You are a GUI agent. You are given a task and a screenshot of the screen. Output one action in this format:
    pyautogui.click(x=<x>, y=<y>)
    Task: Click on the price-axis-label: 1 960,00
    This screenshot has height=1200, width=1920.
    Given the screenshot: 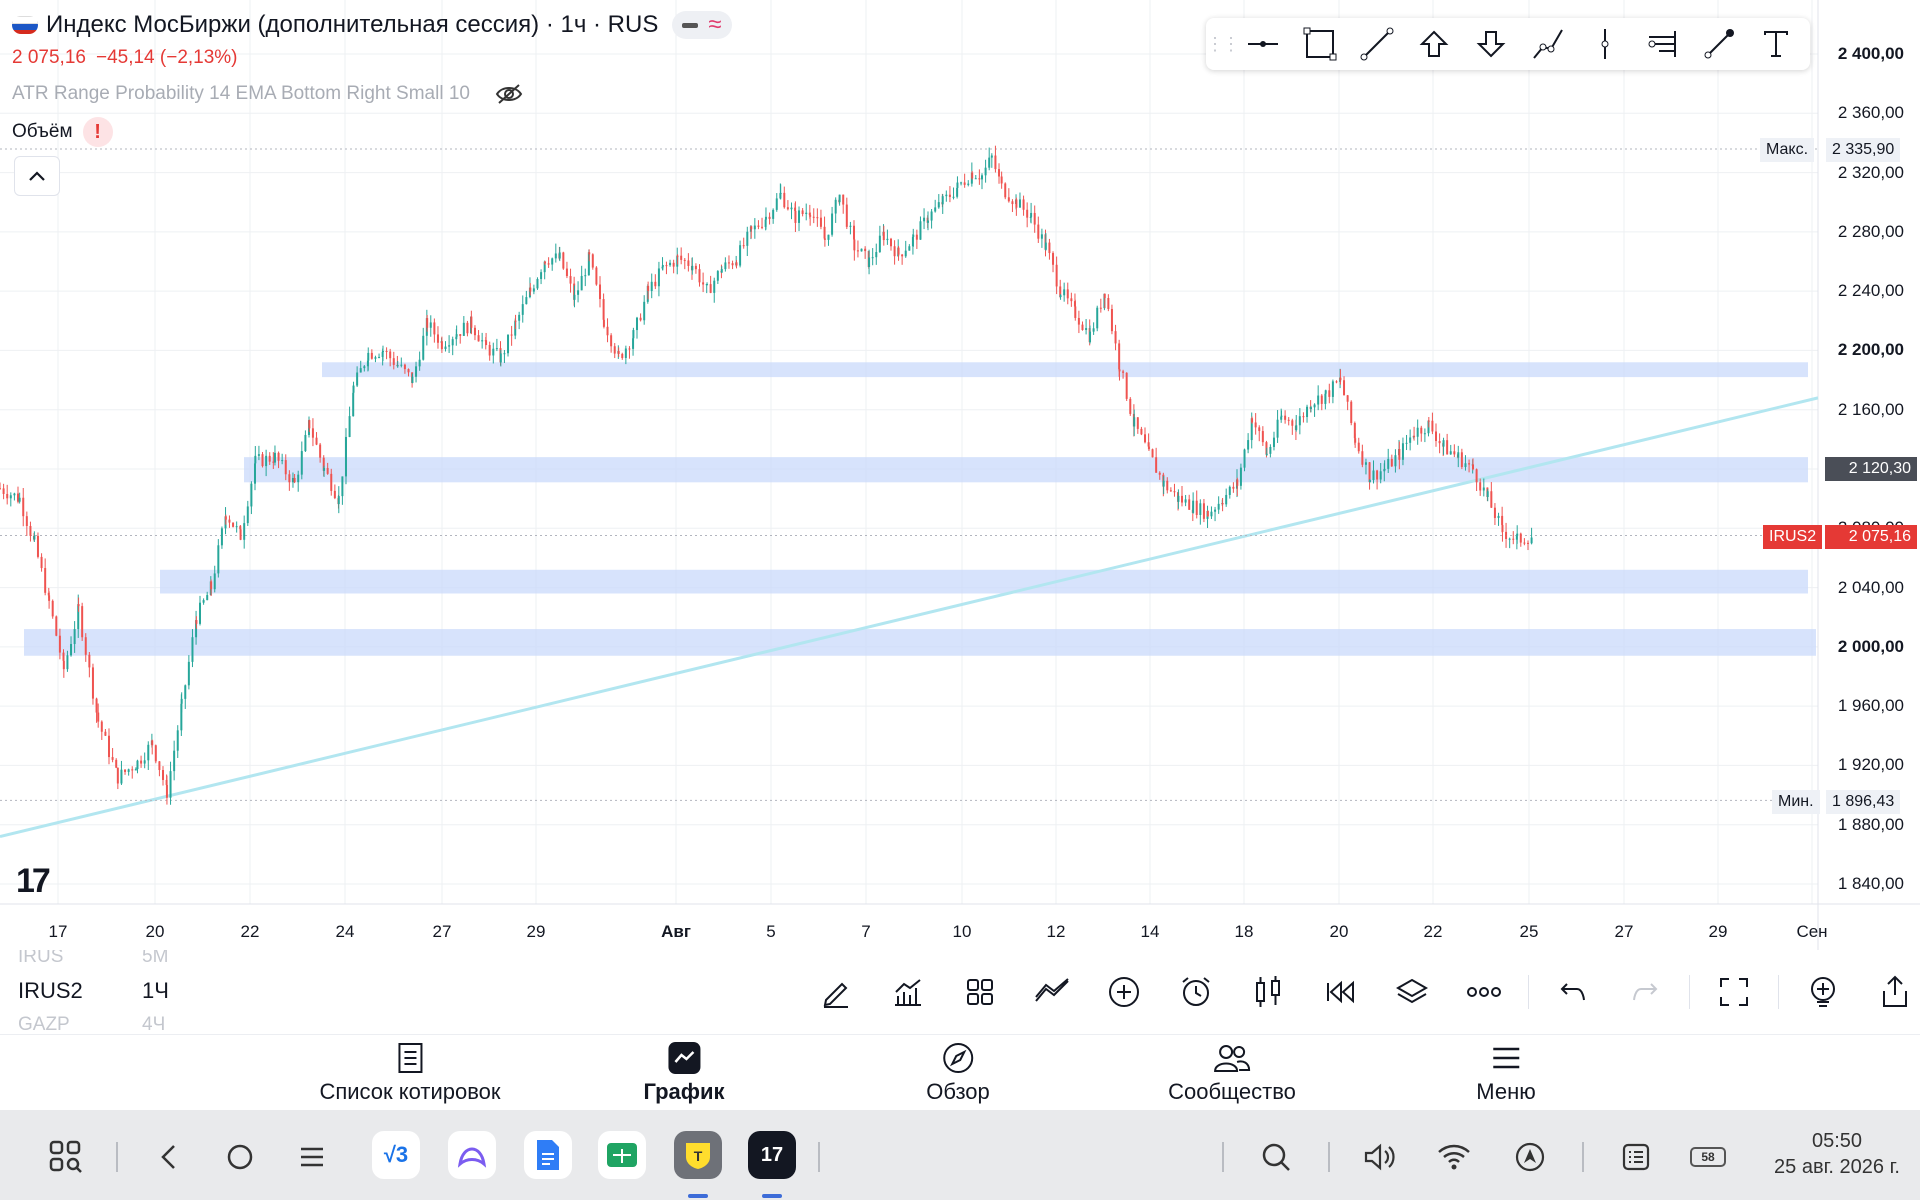 What is the action you would take?
    pyautogui.click(x=1870, y=706)
    